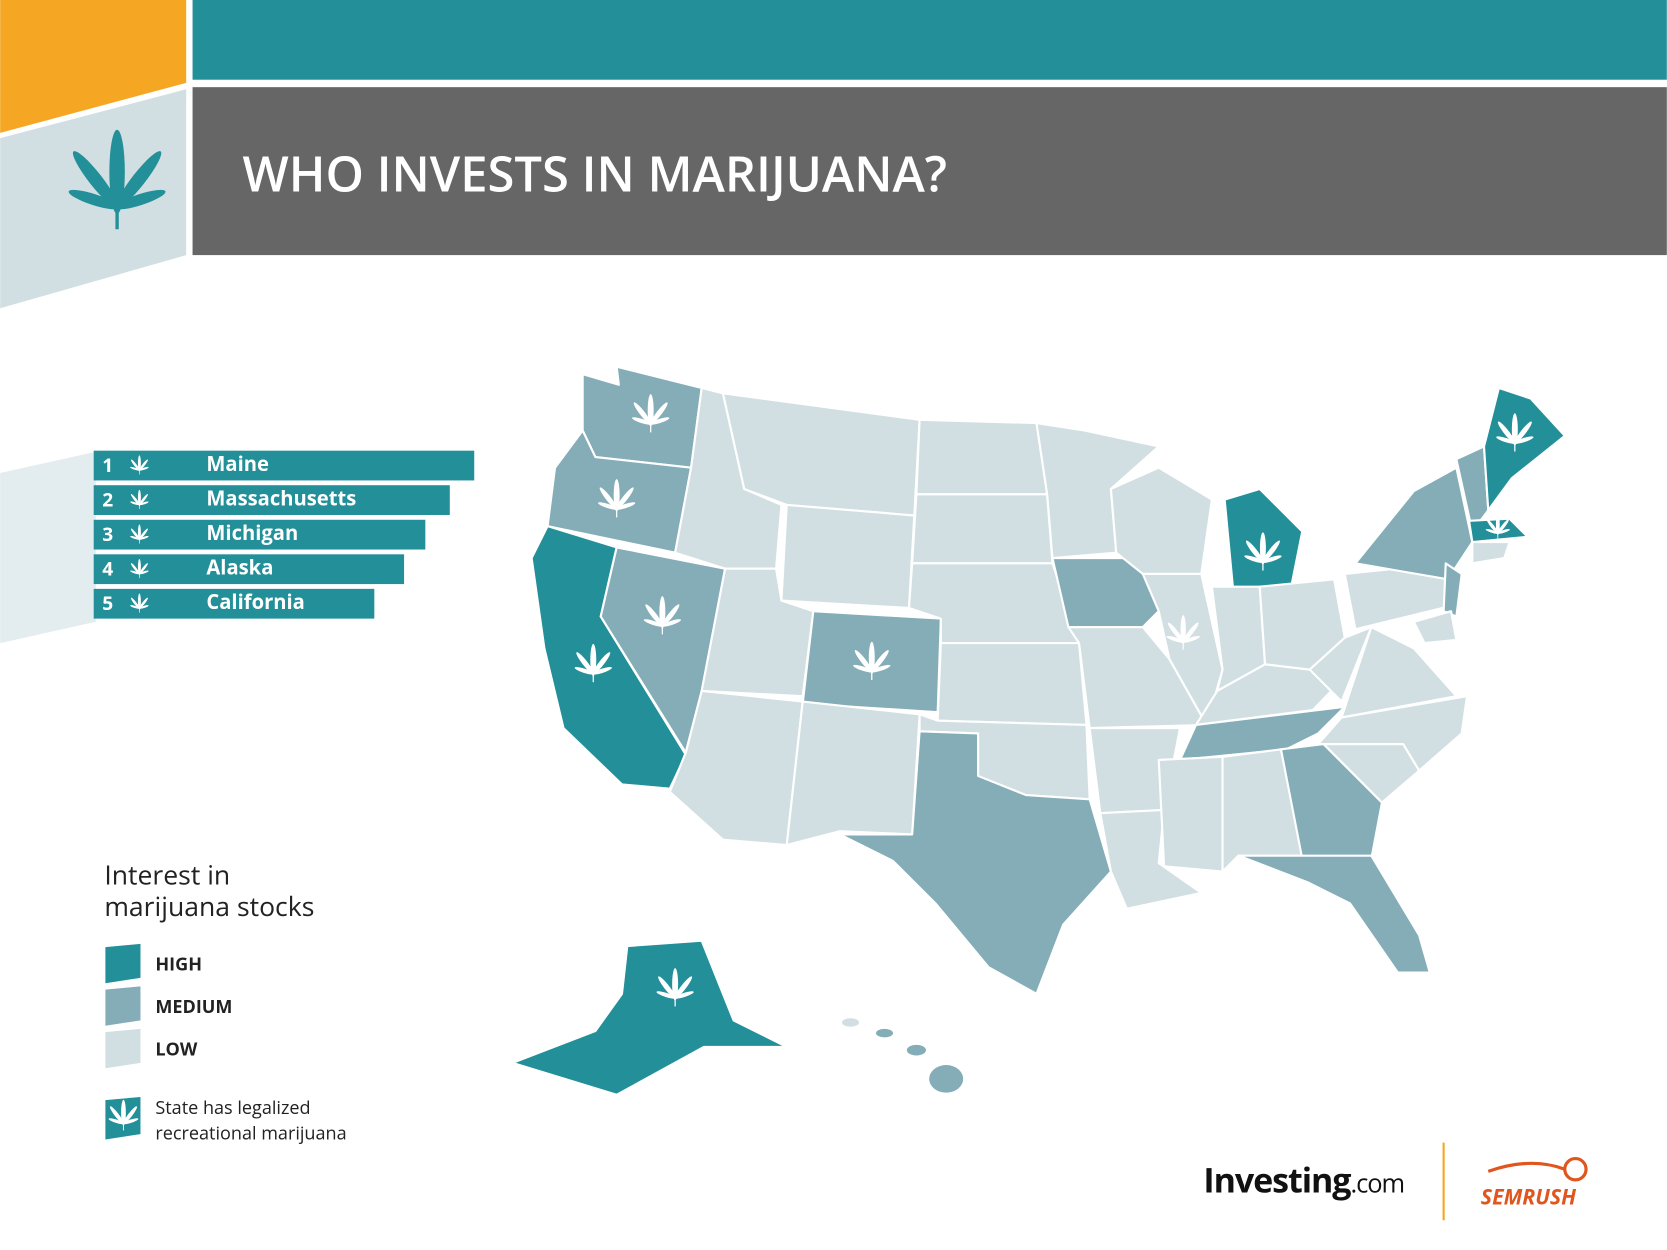 The width and height of the screenshot is (1667, 1250). Describe the element at coordinates (237, 463) in the screenshot. I see `rank-state: Maine` at that location.